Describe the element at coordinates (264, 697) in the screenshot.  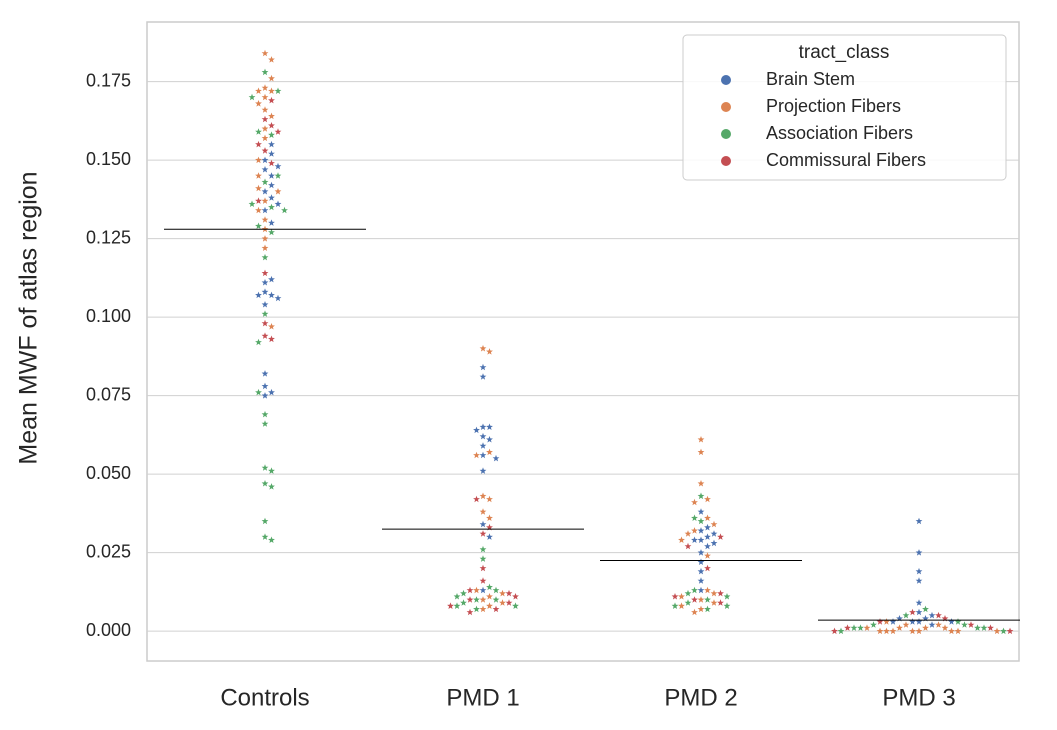
I see `x-tick-label: Controls` at that location.